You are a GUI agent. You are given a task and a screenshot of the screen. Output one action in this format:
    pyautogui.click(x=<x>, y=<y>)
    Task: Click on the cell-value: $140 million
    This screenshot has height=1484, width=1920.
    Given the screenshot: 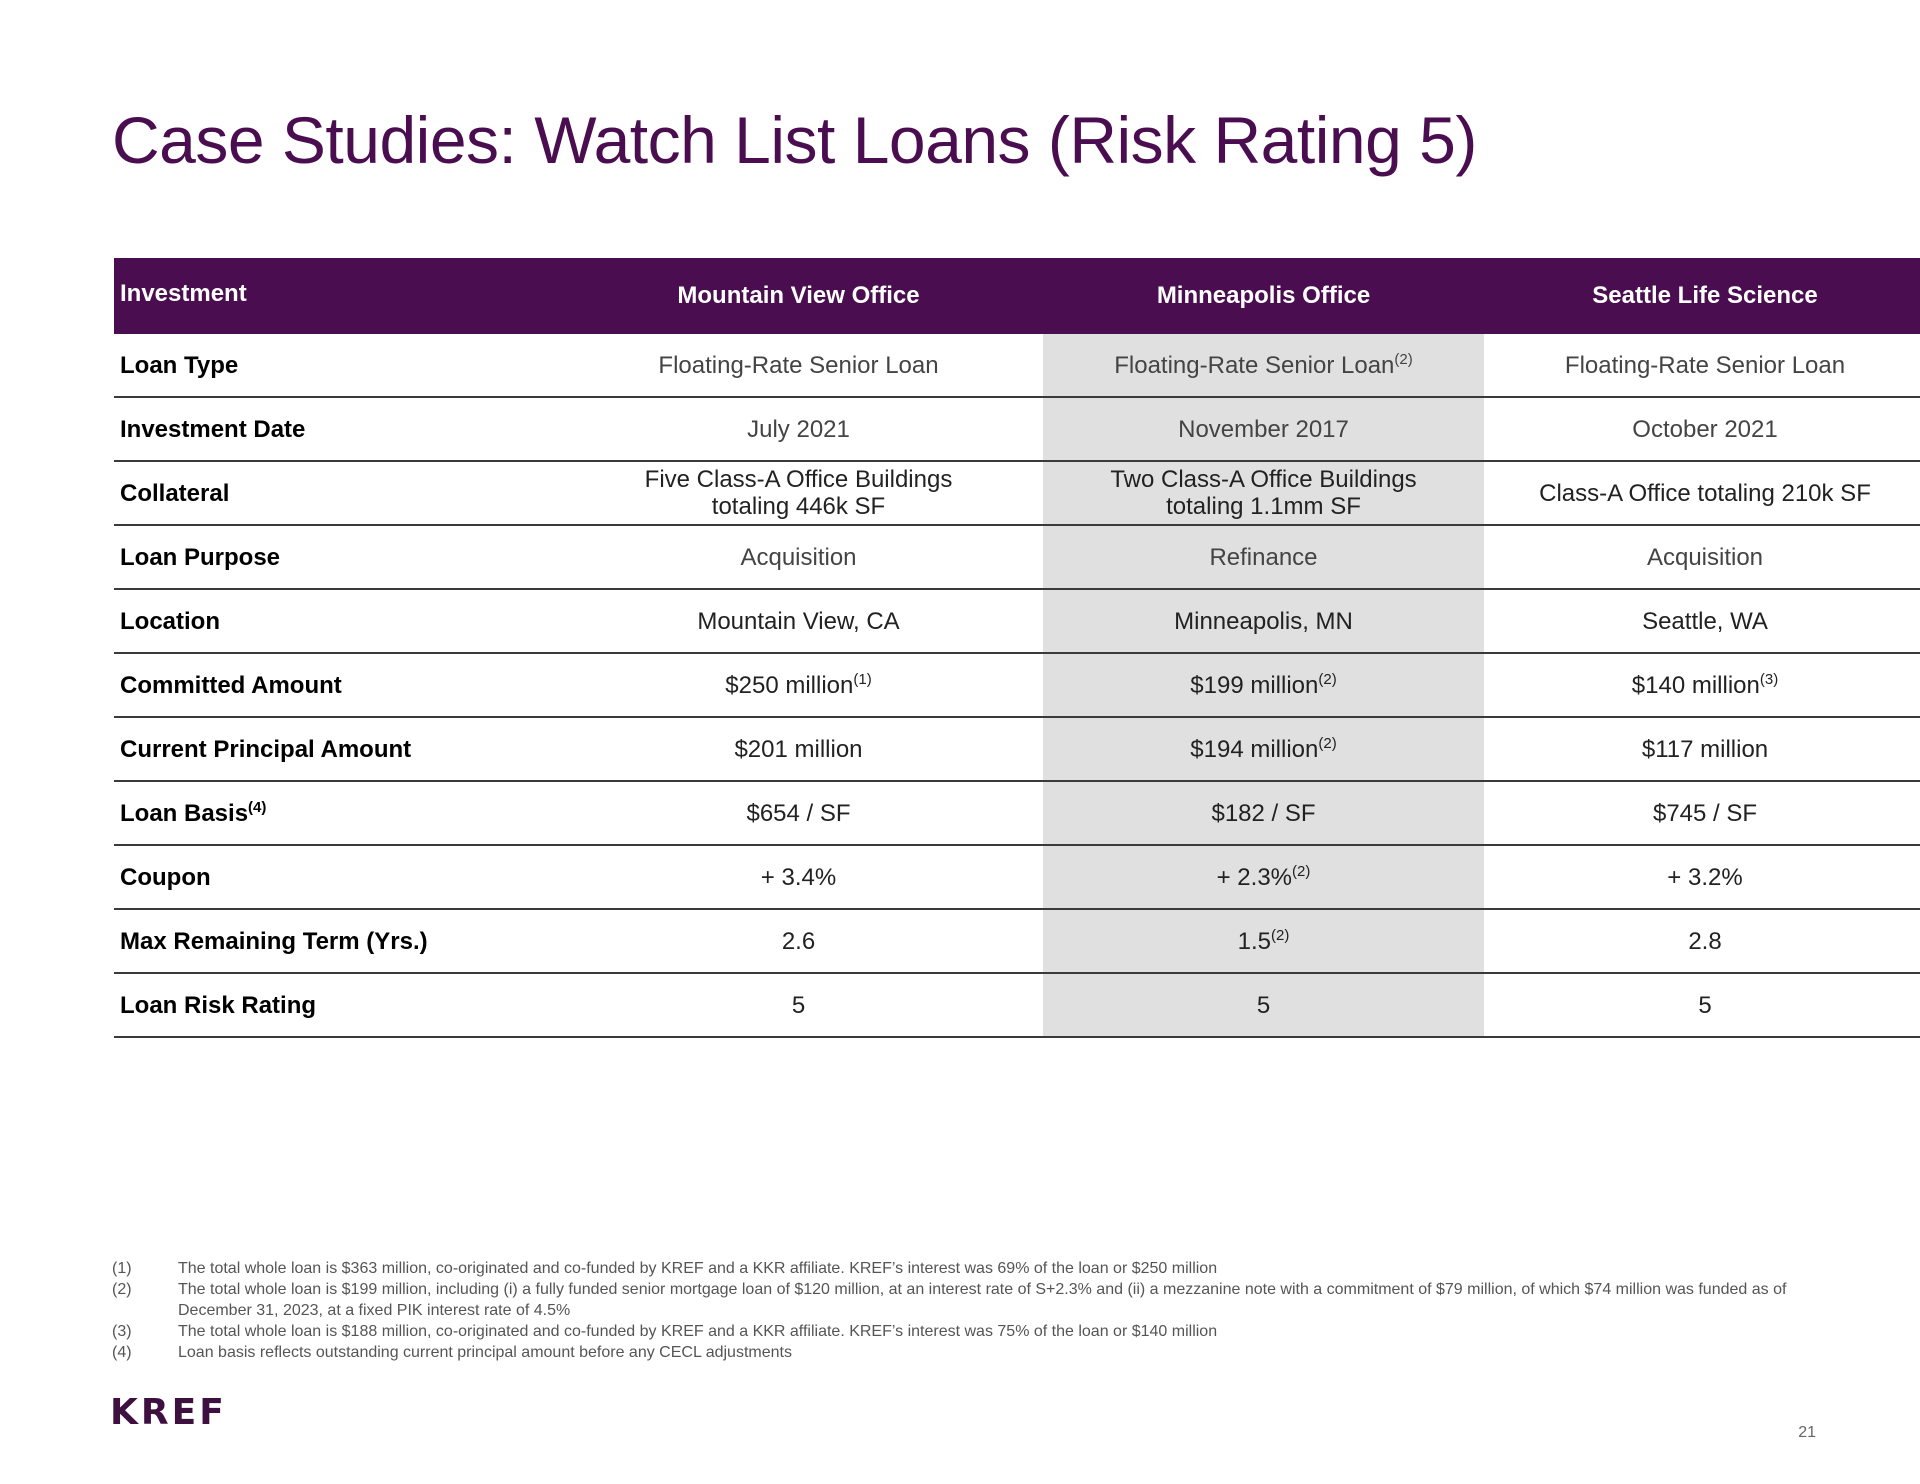 What is the action you would take?
    pyautogui.click(x=1695, y=685)
    